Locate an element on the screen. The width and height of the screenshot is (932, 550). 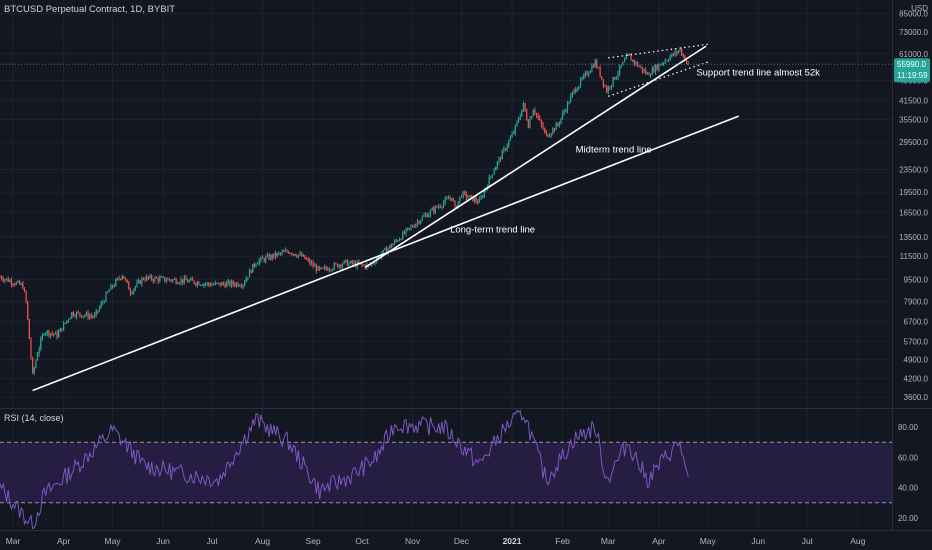
last-price-badge is located at coordinates (912, 70).